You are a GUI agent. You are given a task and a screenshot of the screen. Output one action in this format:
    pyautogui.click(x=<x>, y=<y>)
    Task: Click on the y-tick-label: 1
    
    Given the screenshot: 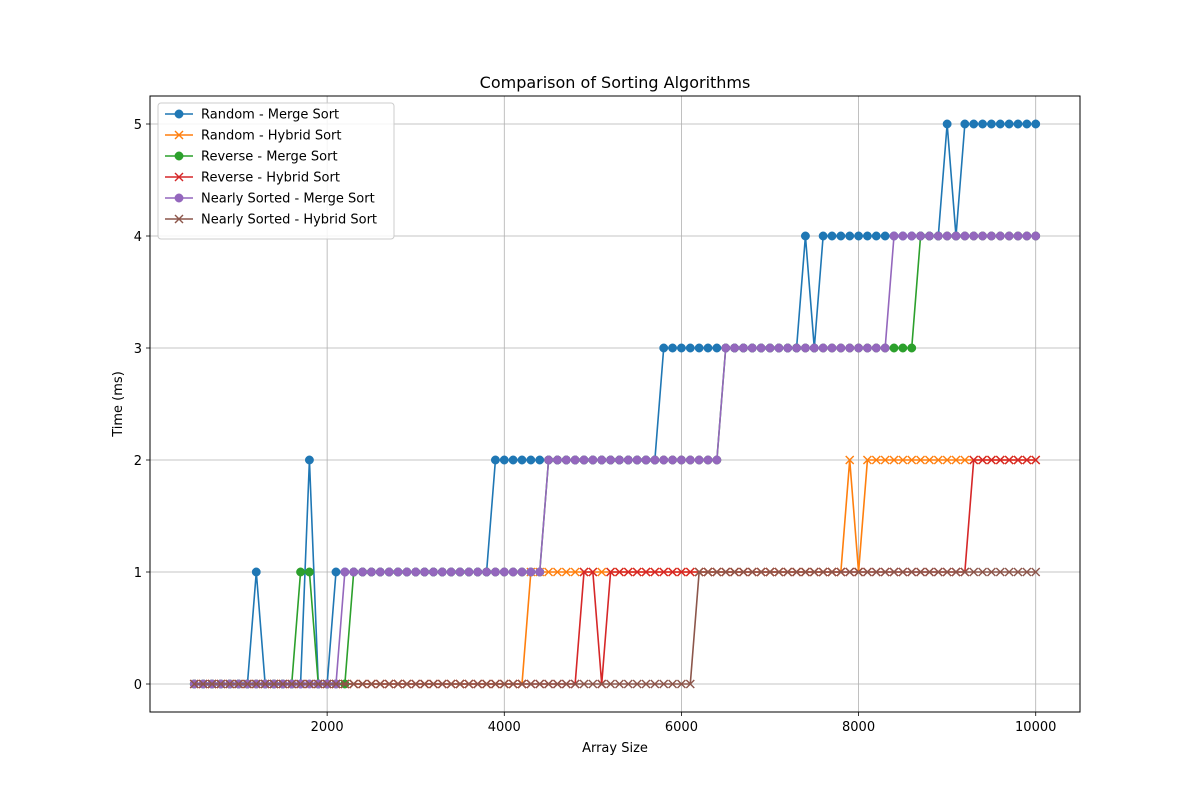 What is the action you would take?
    pyautogui.click(x=138, y=573)
    